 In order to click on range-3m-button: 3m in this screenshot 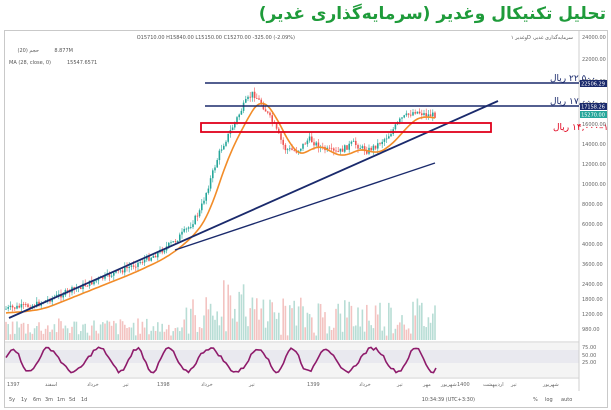, I will do `click(49, 400)`.